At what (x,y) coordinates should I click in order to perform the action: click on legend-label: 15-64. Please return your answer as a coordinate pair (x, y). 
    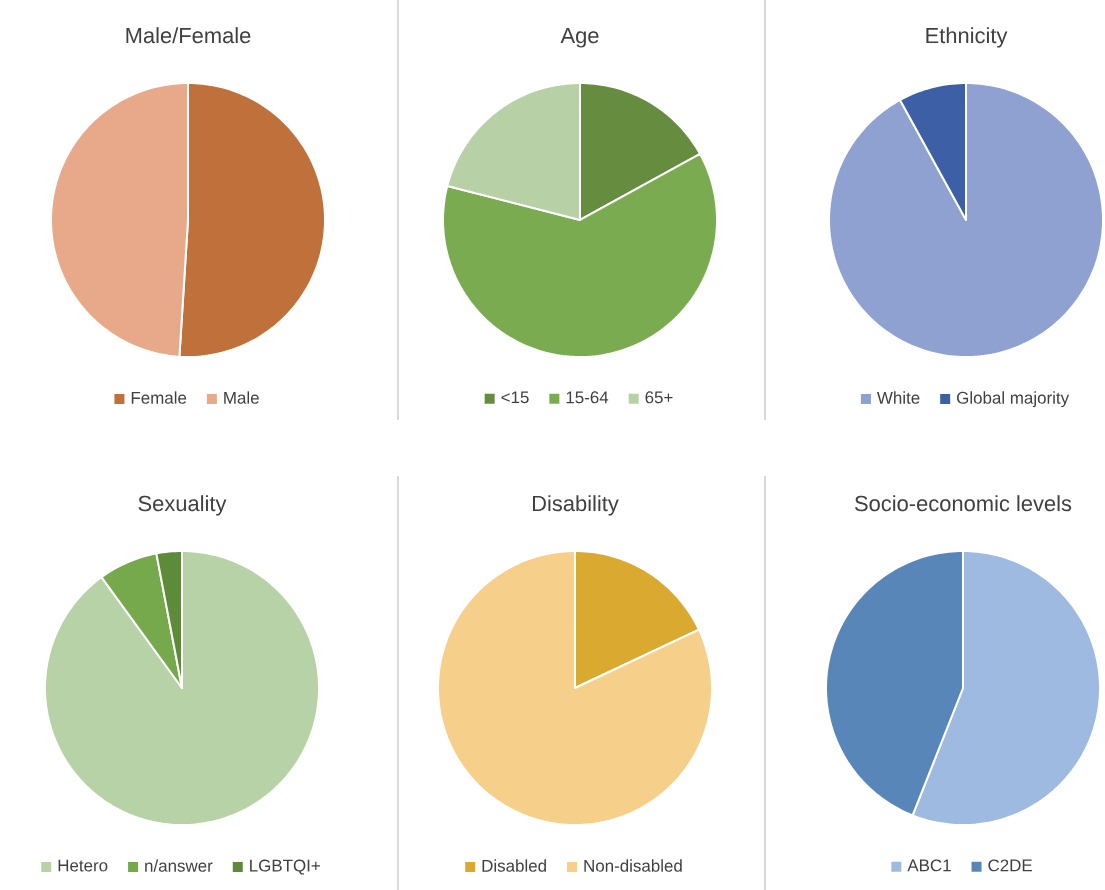
    Looking at the image, I should click on (587, 397).